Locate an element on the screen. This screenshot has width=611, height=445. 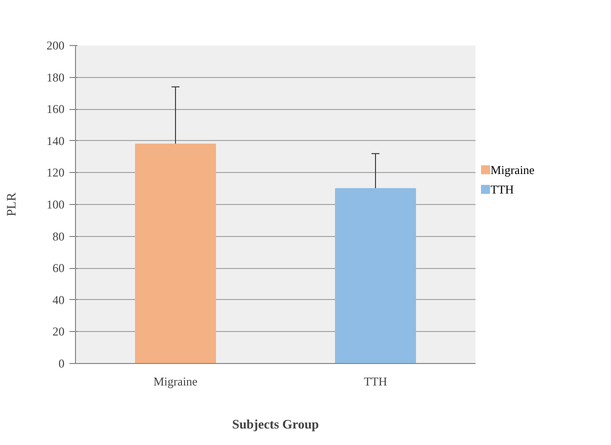
y-tick-label: 120 is located at coordinates (55, 173).